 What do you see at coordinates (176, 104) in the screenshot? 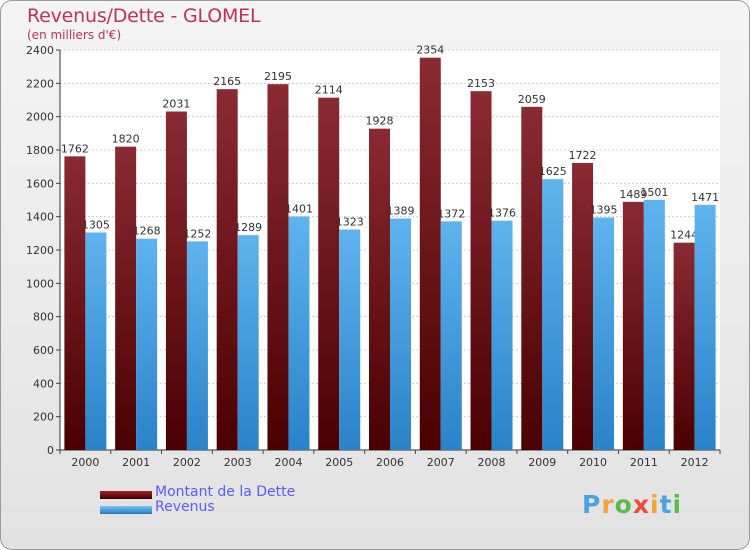
I see `bar-value-label: 2031` at bounding box center [176, 104].